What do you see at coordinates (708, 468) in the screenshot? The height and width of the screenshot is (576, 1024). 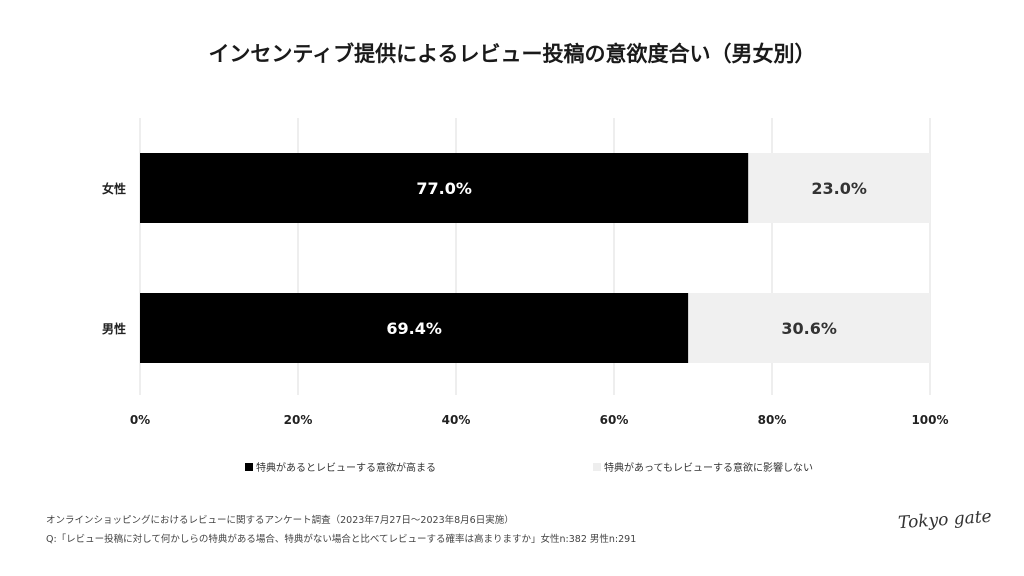 I see `legend-label: 特典があってもレビューする意欲に影響しない` at bounding box center [708, 468].